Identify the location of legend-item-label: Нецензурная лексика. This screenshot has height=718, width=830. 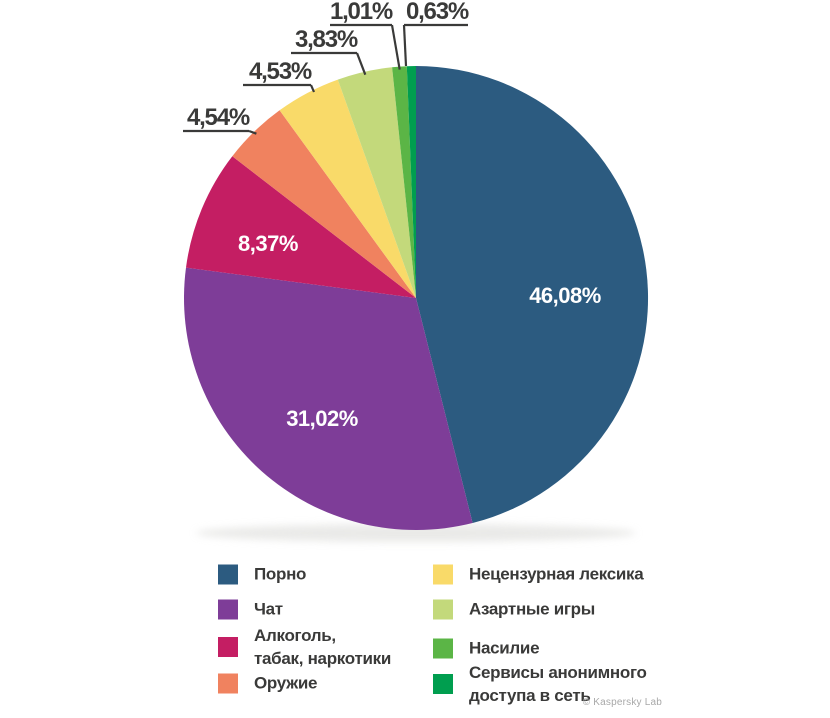
(556, 574).